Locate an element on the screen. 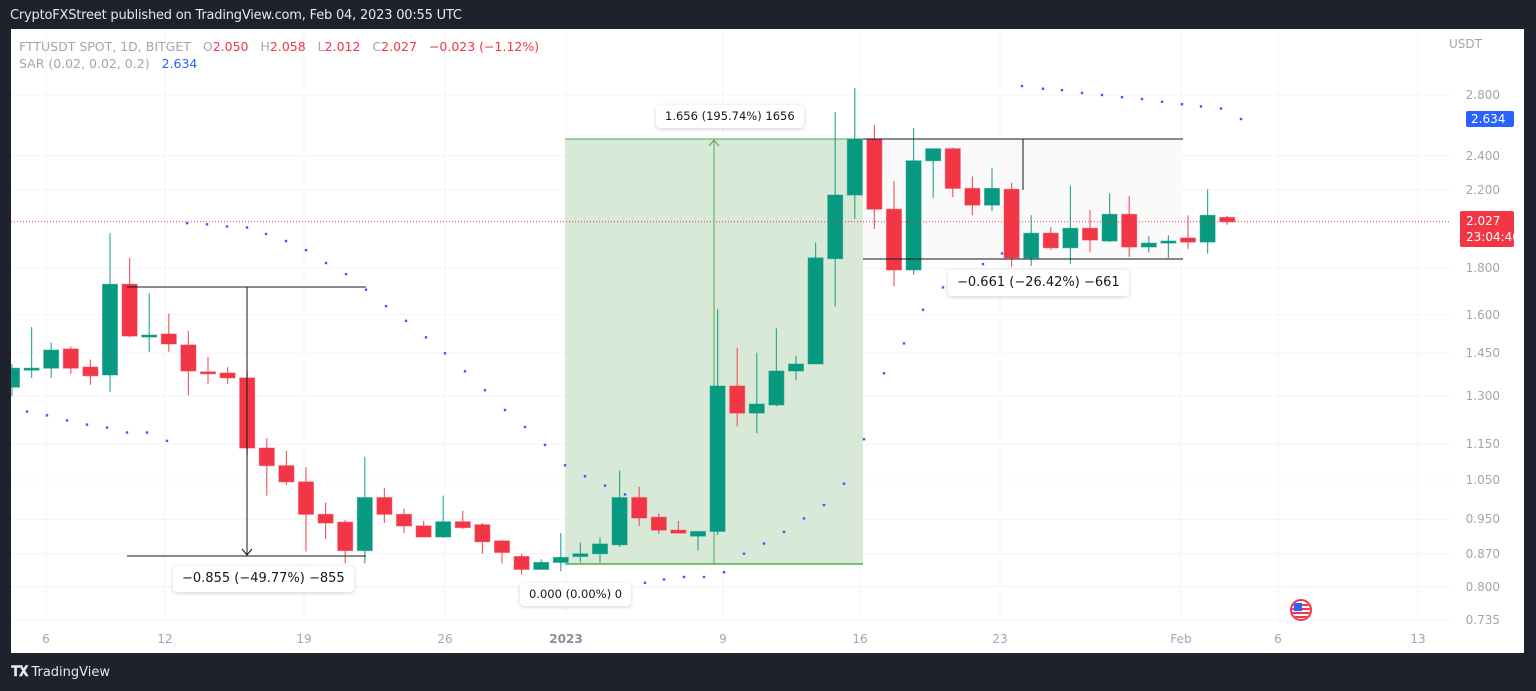 This screenshot has width=1536, height=691. measure-label-rise: 1.656 (195.74%) 1656 is located at coordinates (730, 116).